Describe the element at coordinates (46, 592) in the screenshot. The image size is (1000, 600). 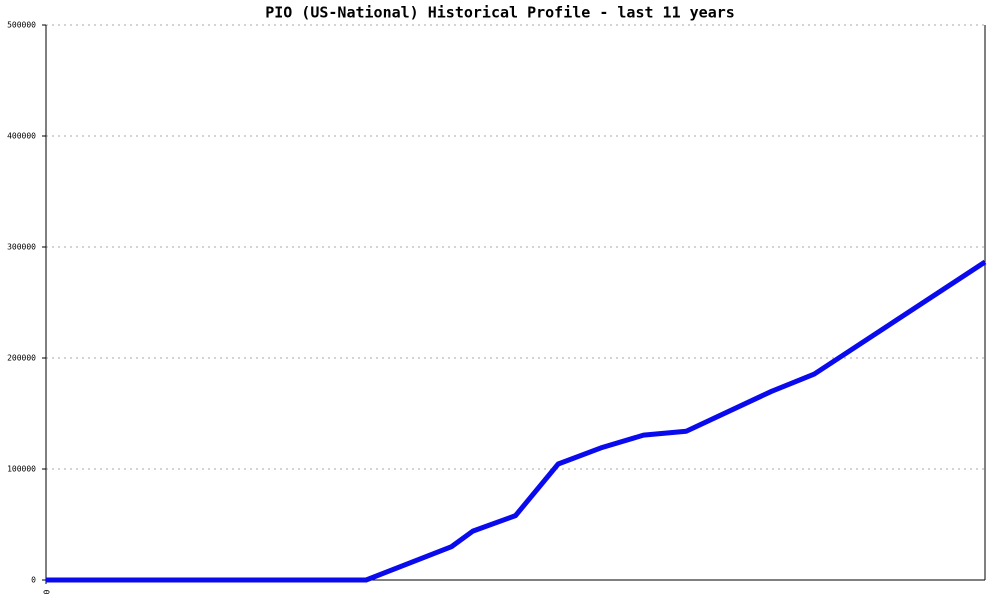
I see `x-tick-label: 0` at that location.